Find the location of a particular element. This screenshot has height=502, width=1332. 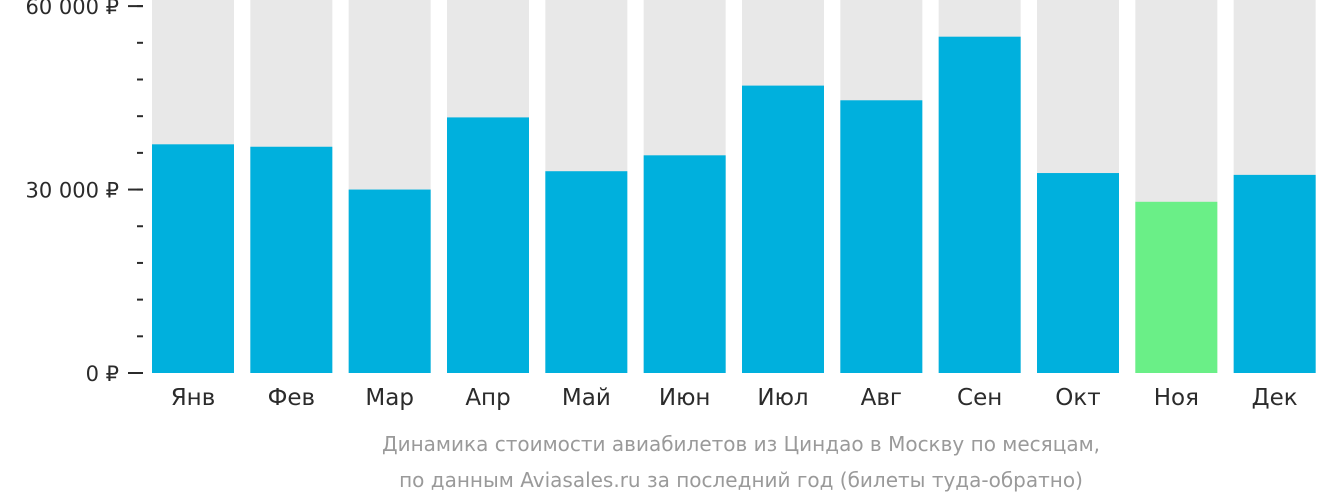

category-label-11: Ноя is located at coordinates (1176, 398).